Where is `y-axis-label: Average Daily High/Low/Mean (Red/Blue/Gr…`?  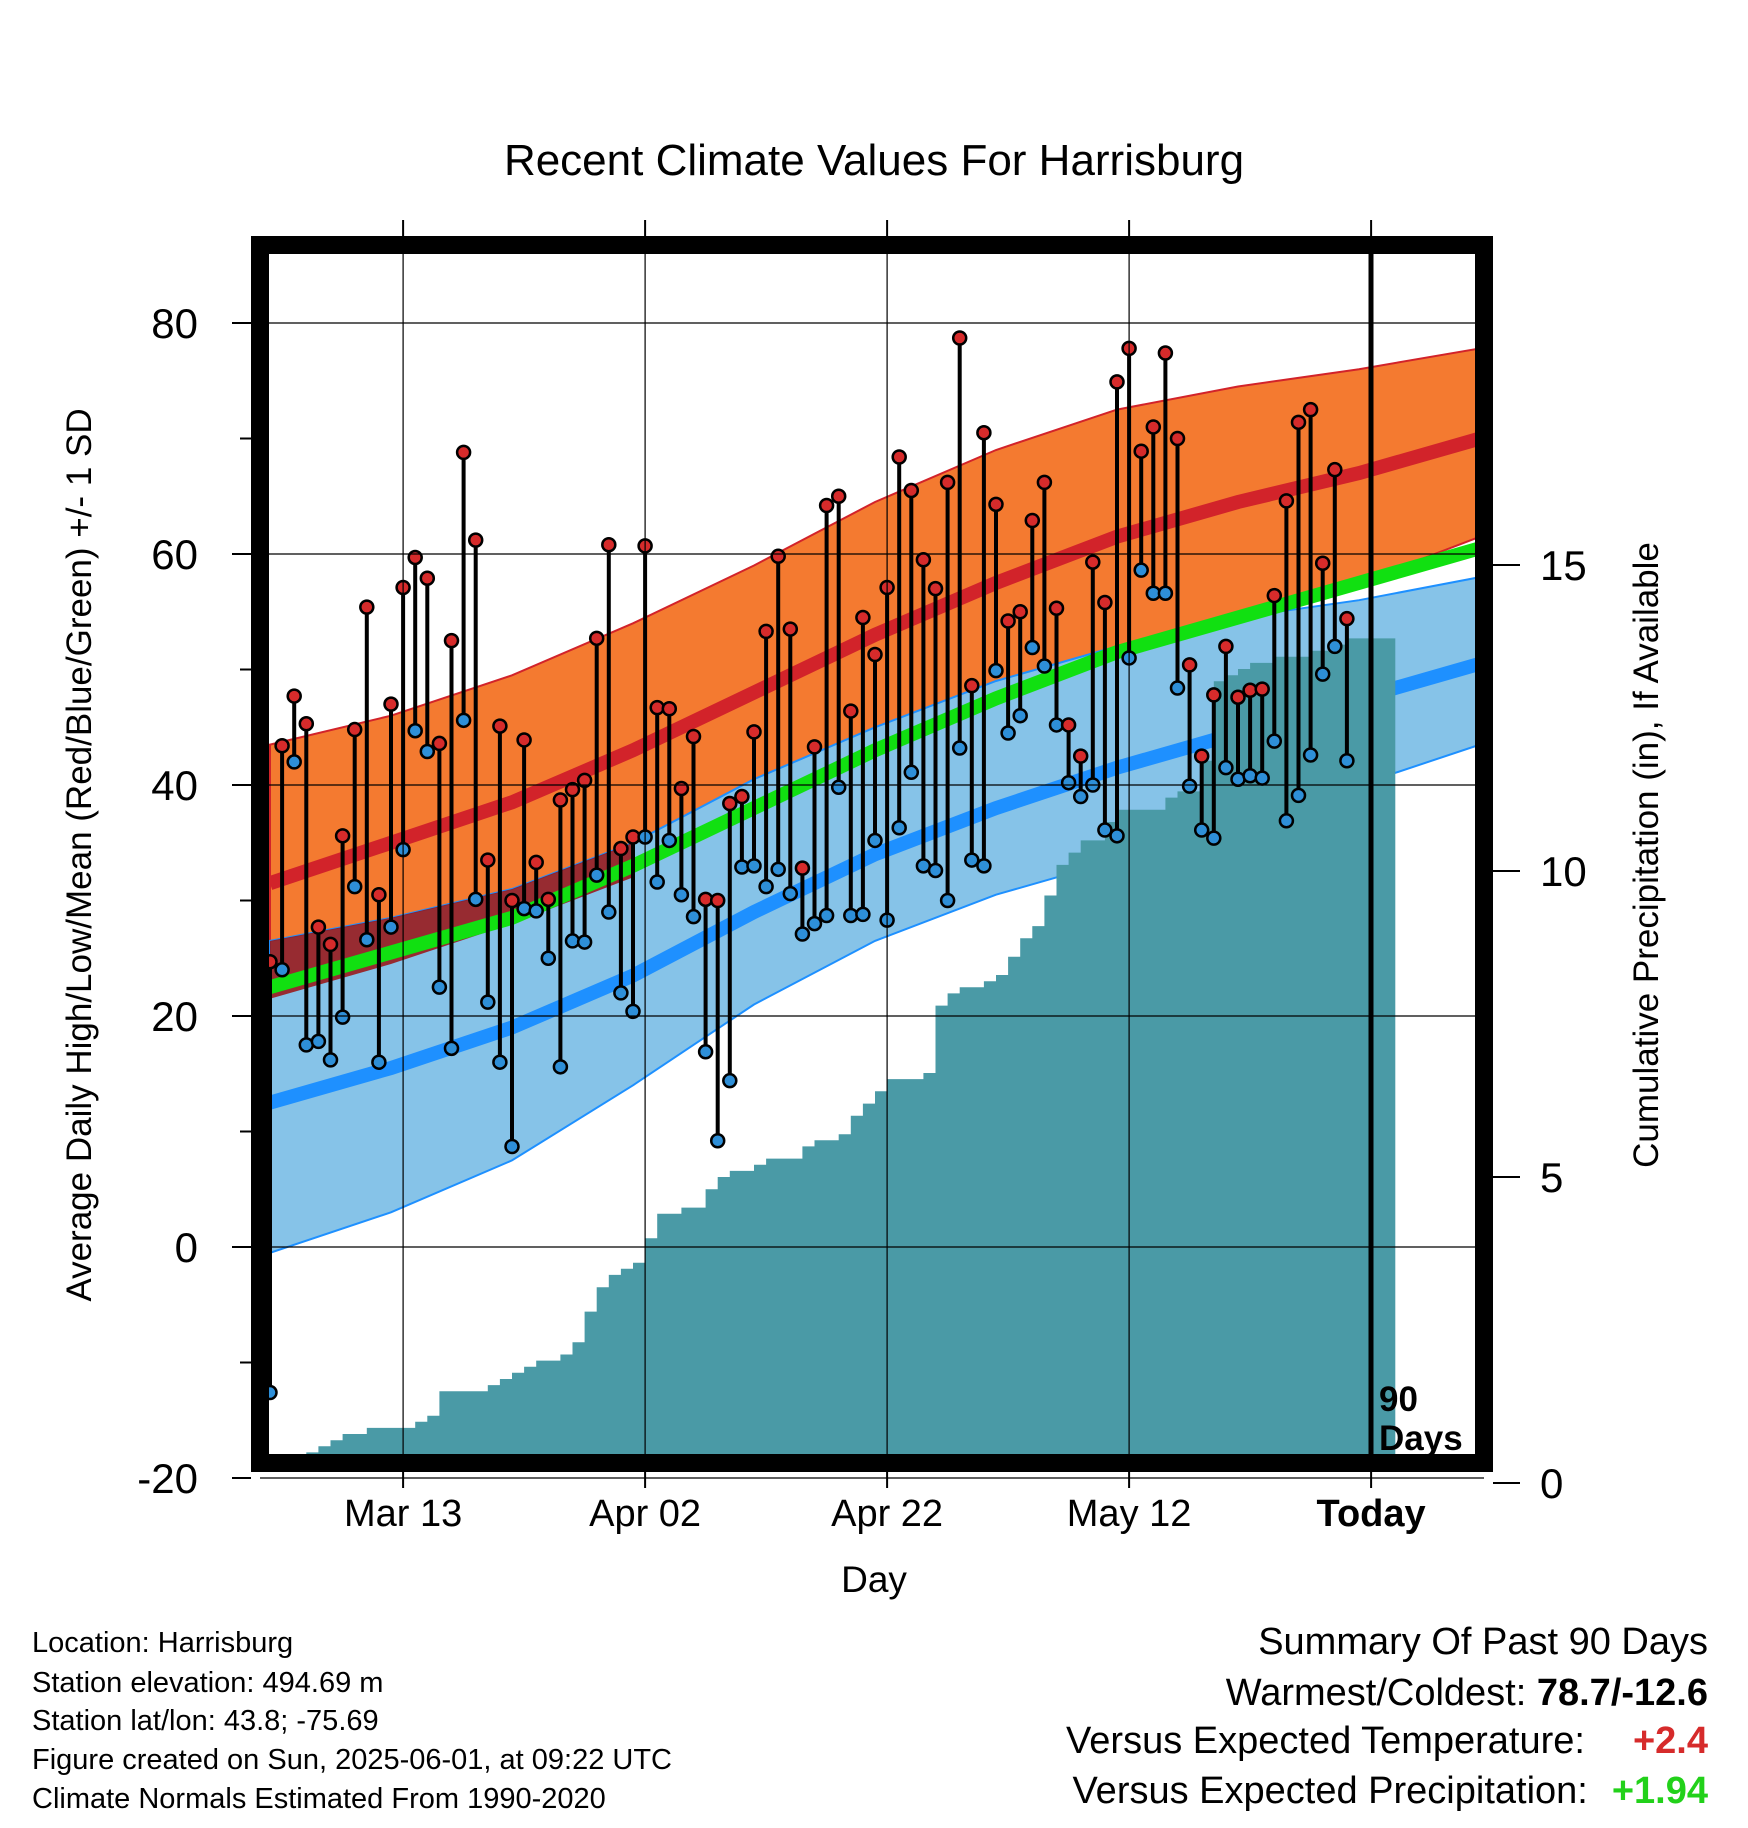 y-axis-label: Average Daily High/Low/Mean (Red/Blue/Gr… is located at coordinates (79, 854).